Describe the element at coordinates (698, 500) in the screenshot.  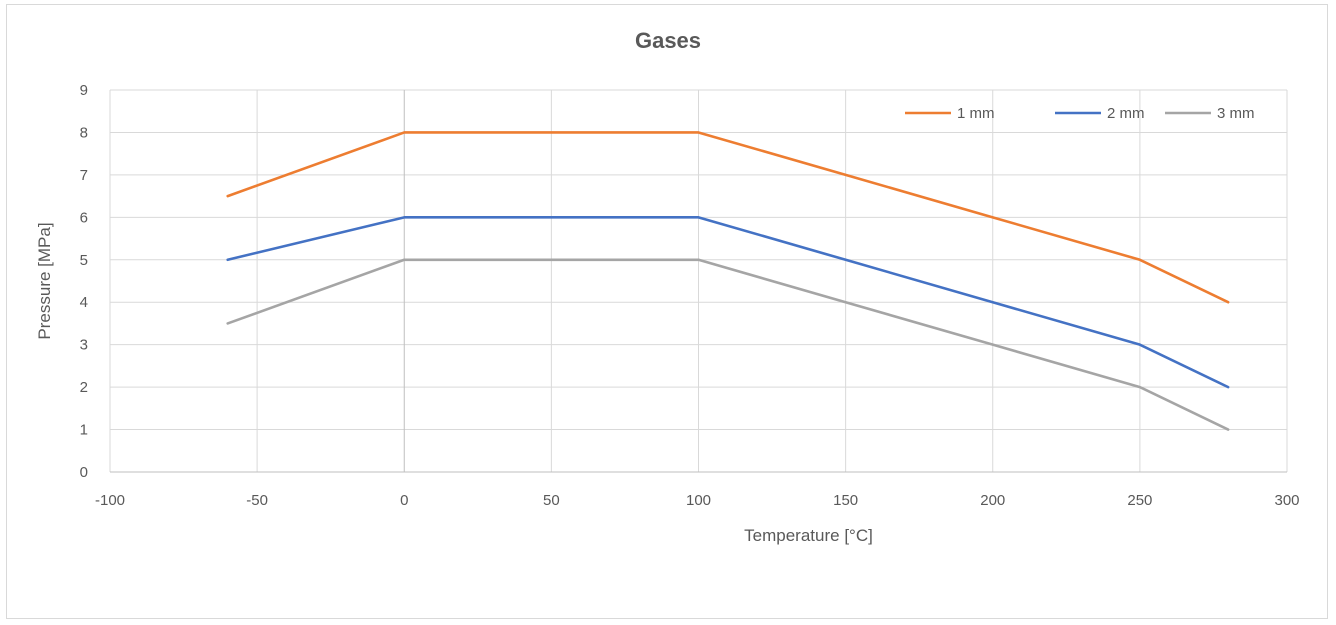
I see `x-tick-label: 100` at that location.